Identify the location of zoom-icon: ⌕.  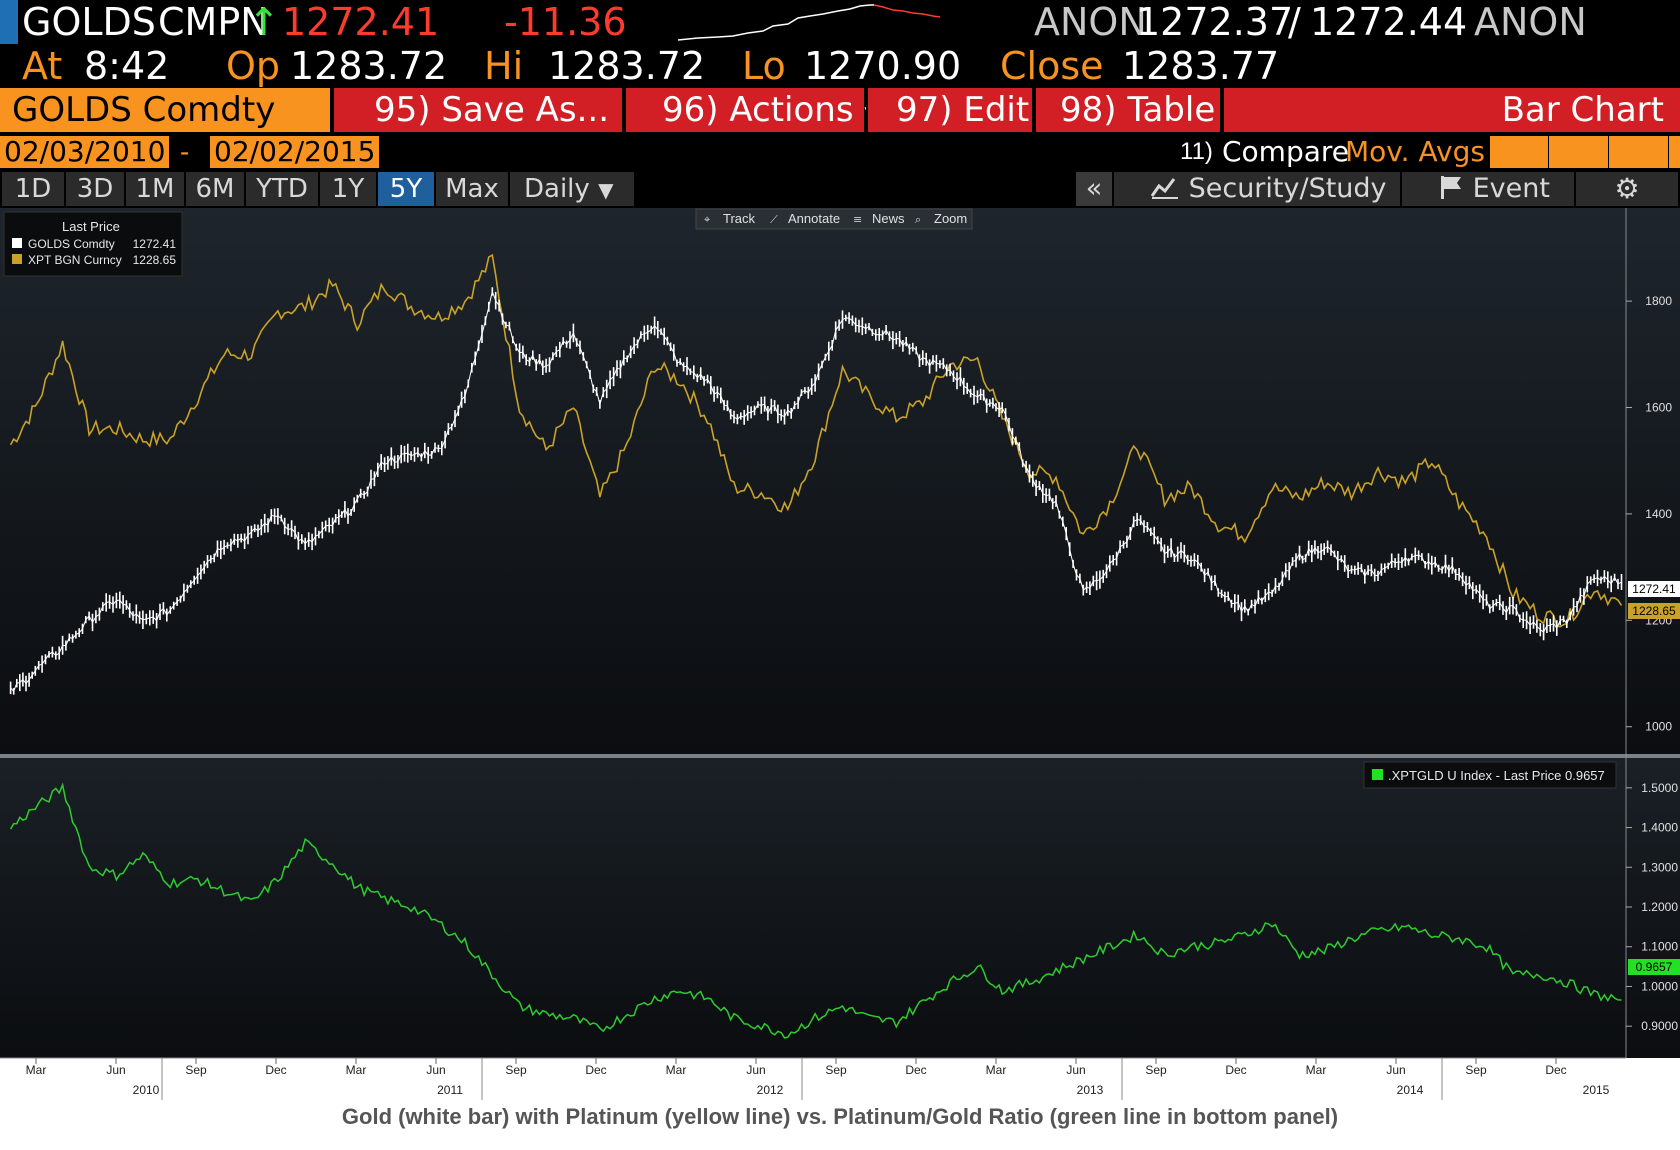
(918, 219).